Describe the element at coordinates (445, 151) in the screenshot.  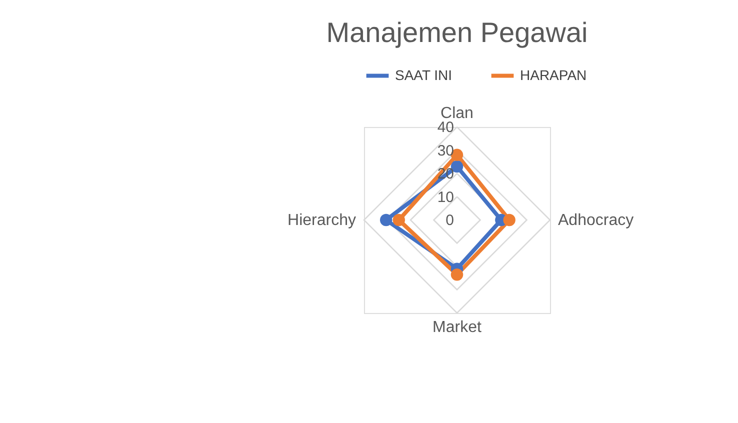
I see `y-tick-label: 30` at that location.